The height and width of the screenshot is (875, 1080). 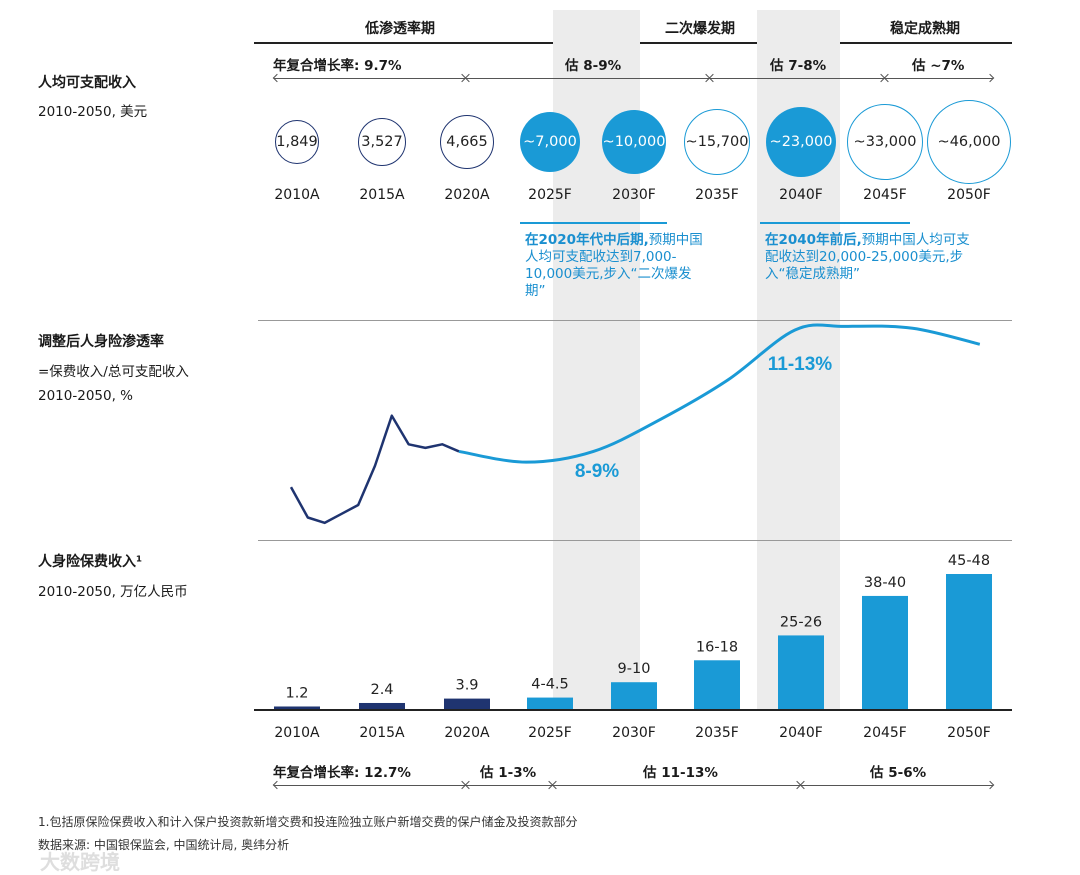 What do you see at coordinates (700, 29) in the screenshot?
I see `phase-label: 二次爆发期` at bounding box center [700, 29].